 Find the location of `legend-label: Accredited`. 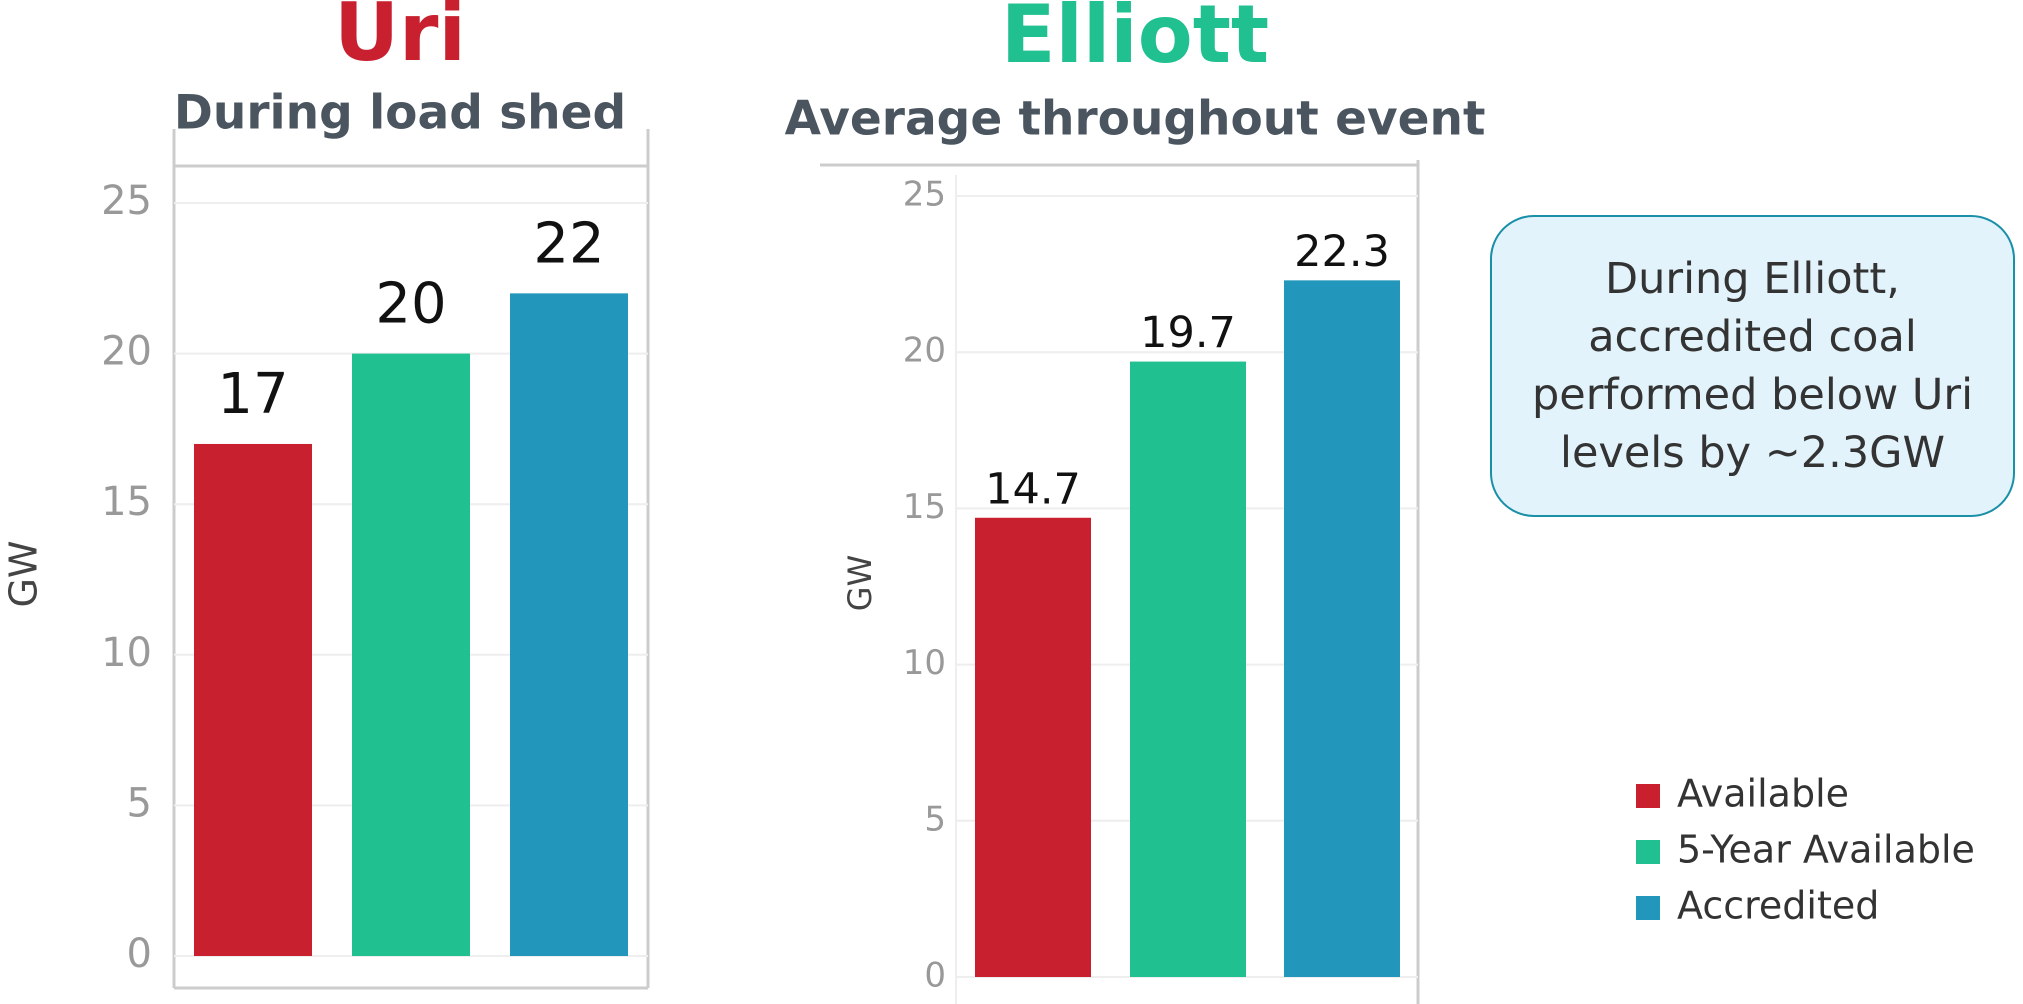

legend-label: Accredited is located at coordinates (1778, 906).